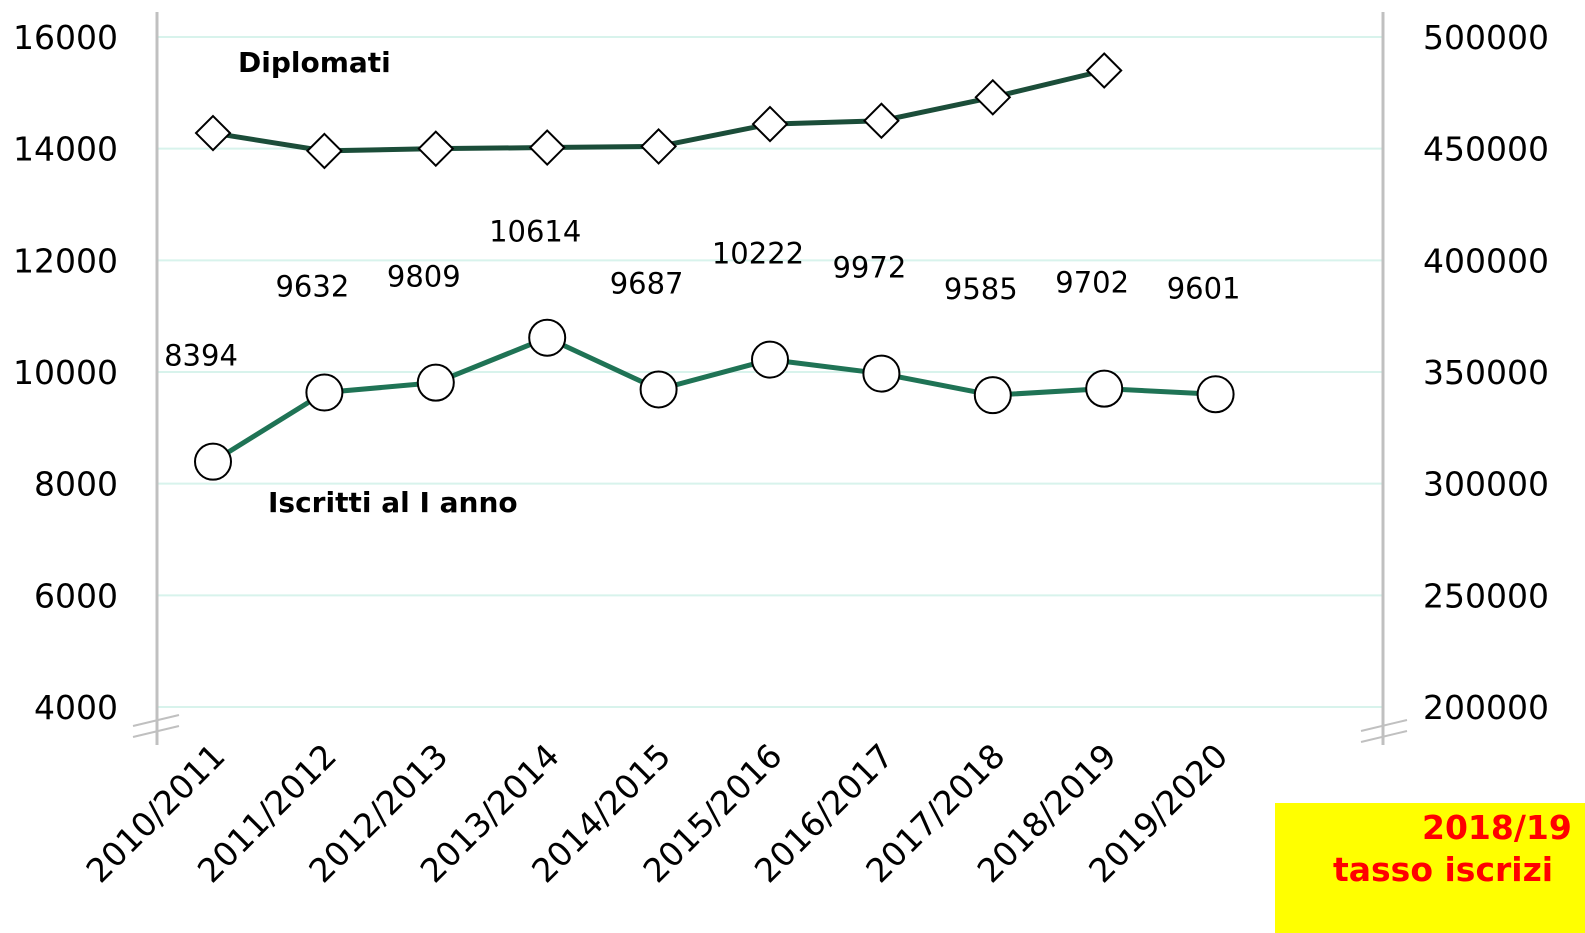 Image resolution: width=1585 pixels, height=933 pixels. Describe the element at coordinates (312, 287) in the screenshot. I see `data-label: 9632` at that location.